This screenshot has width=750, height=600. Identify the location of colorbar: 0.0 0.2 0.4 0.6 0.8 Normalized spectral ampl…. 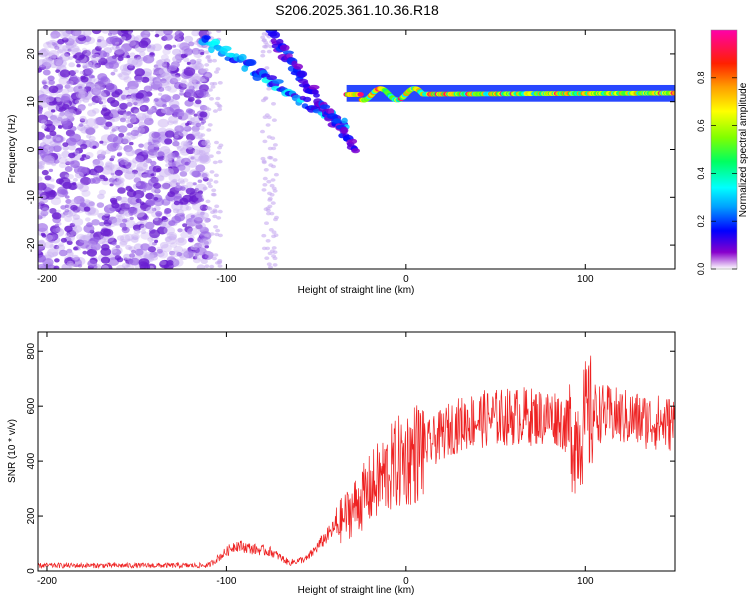
(722, 152).